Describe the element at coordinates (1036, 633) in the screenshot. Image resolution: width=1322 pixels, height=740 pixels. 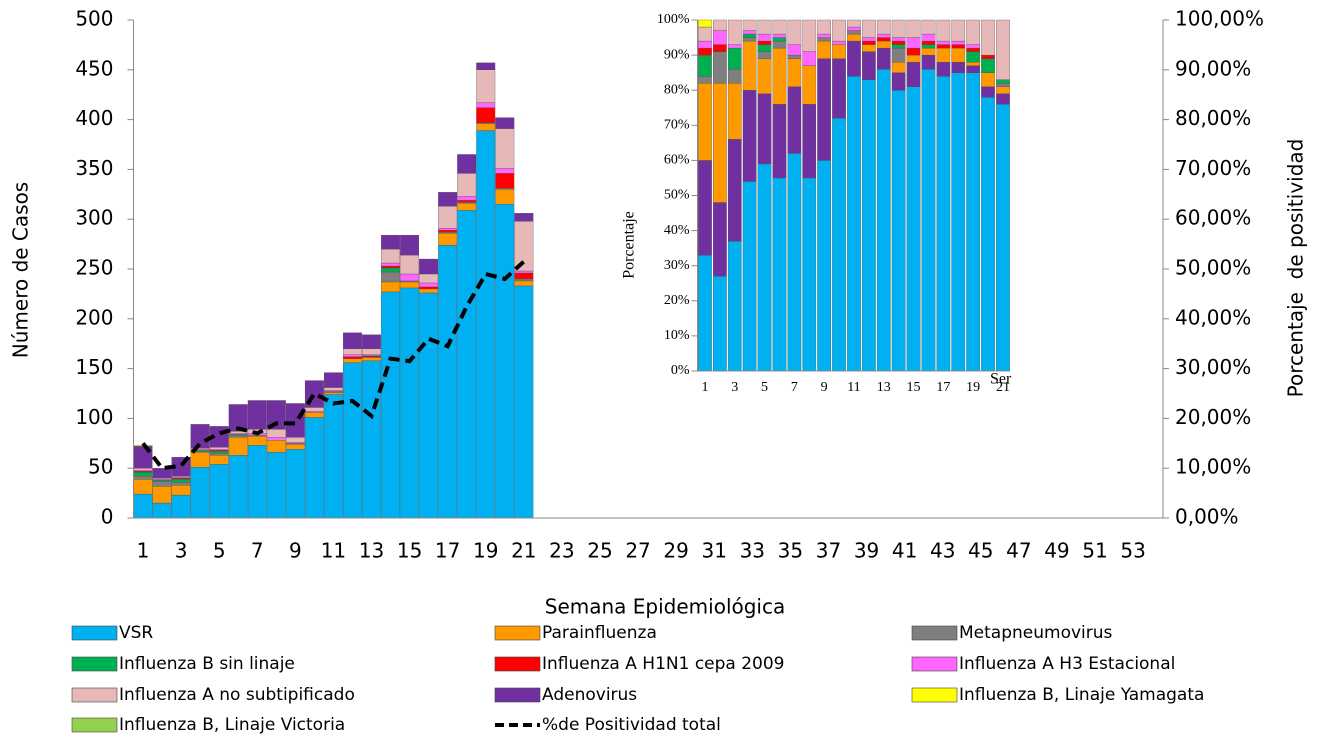
I see `legend-label: Metapneumovirus` at that location.